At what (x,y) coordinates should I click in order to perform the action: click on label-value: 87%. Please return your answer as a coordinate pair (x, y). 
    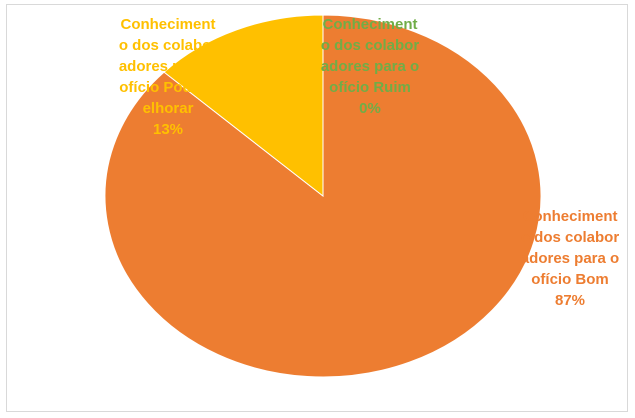
    Looking at the image, I should click on (570, 300).